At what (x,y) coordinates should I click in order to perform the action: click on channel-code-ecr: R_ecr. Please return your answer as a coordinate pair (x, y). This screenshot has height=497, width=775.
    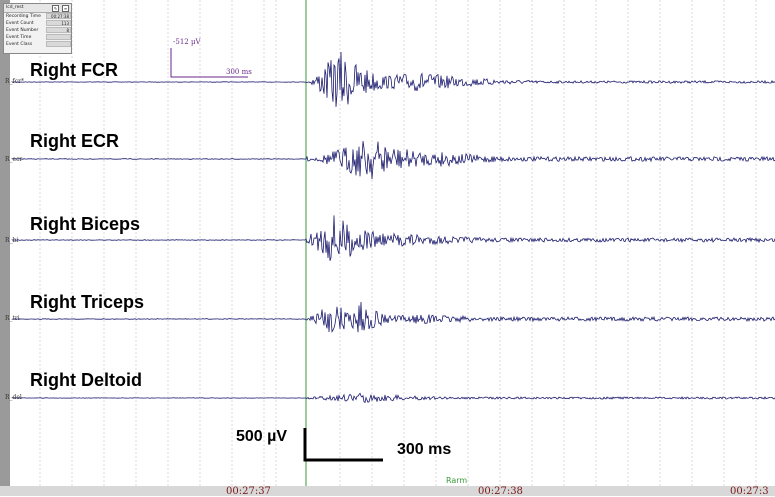
    Looking at the image, I should click on (14, 159).